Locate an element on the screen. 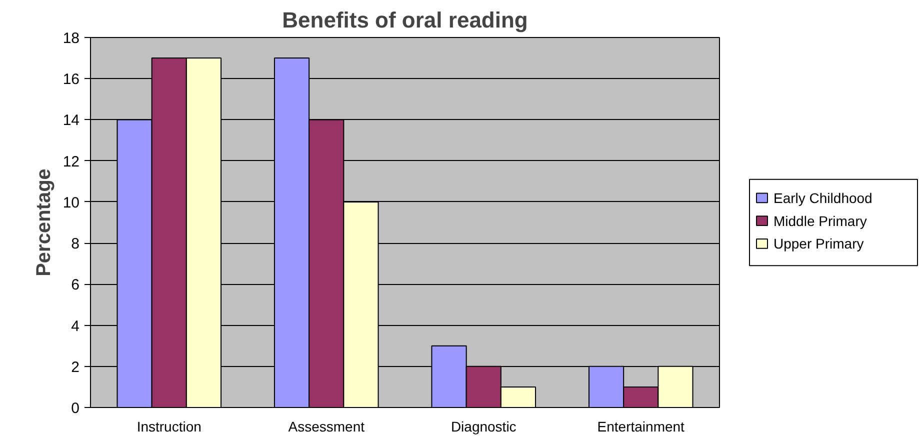 Image resolution: width=919 pixels, height=437 pixels. x-tick-label: Instruction is located at coordinates (169, 426).